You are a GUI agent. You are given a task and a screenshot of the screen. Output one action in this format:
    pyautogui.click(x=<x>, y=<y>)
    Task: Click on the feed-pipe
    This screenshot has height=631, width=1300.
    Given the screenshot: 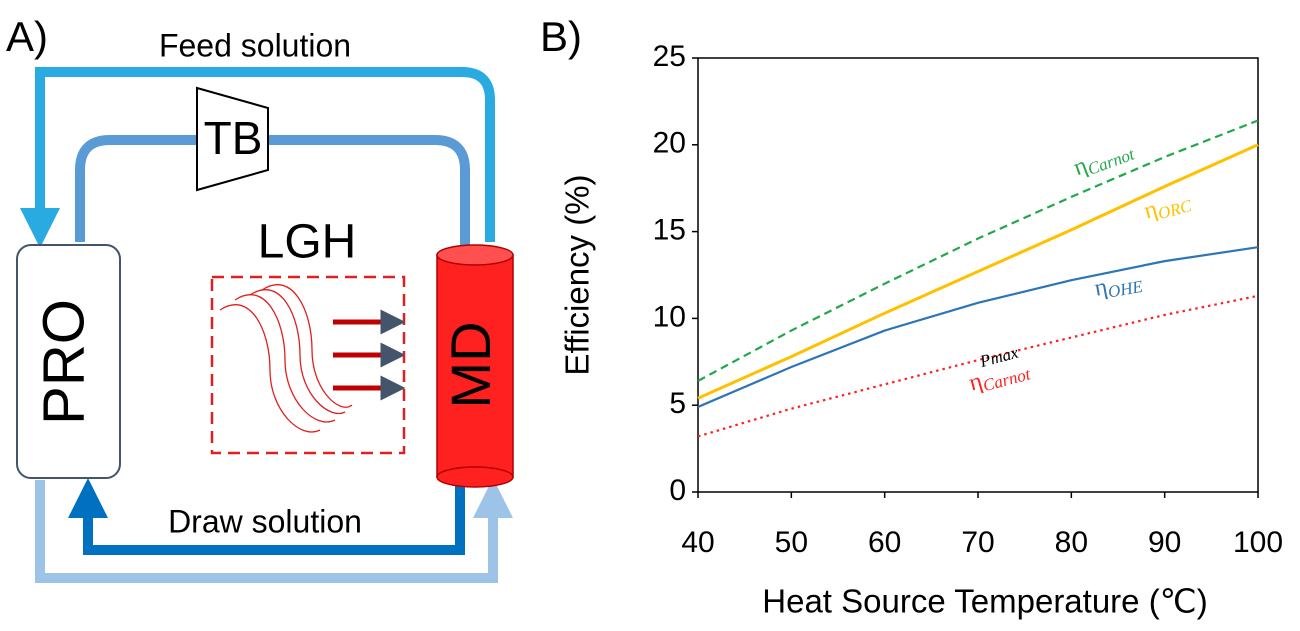 What is the action you would take?
    pyautogui.click(x=257, y=157)
    